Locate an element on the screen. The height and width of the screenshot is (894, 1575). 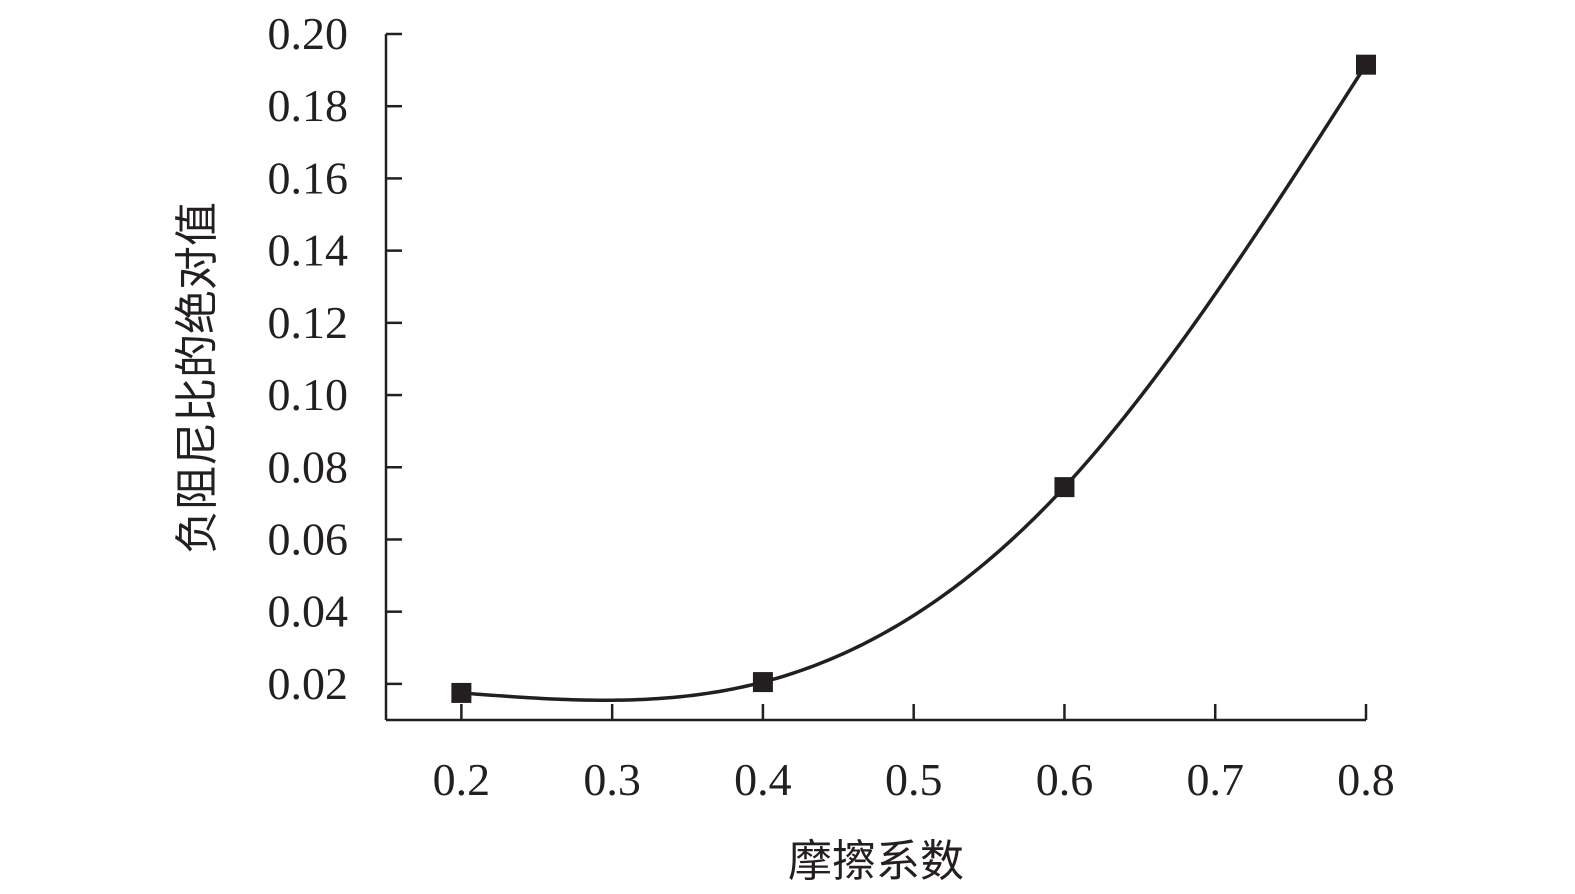
y-tick-label: 0.08 is located at coordinates (308, 466).